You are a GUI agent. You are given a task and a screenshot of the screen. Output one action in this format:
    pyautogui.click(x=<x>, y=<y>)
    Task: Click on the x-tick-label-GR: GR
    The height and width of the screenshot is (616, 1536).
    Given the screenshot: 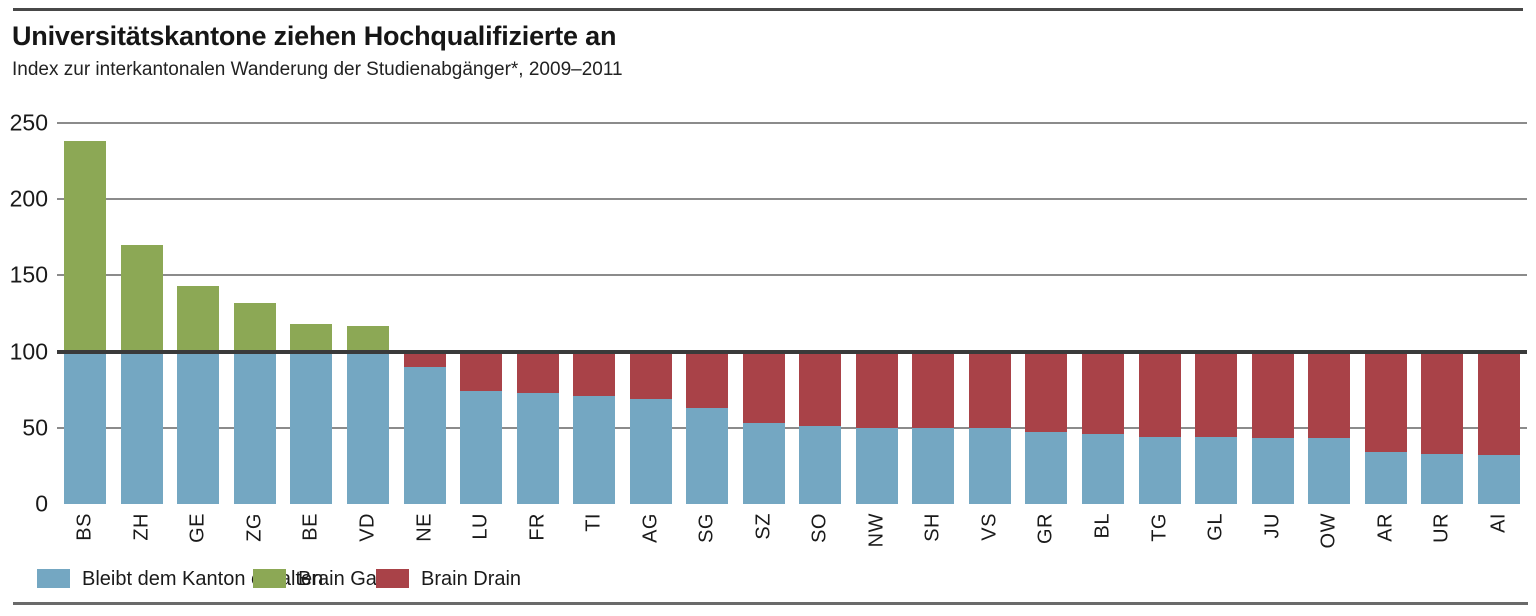 What is the action you would take?
    pyautogui.click(x=1052, y=531)
    